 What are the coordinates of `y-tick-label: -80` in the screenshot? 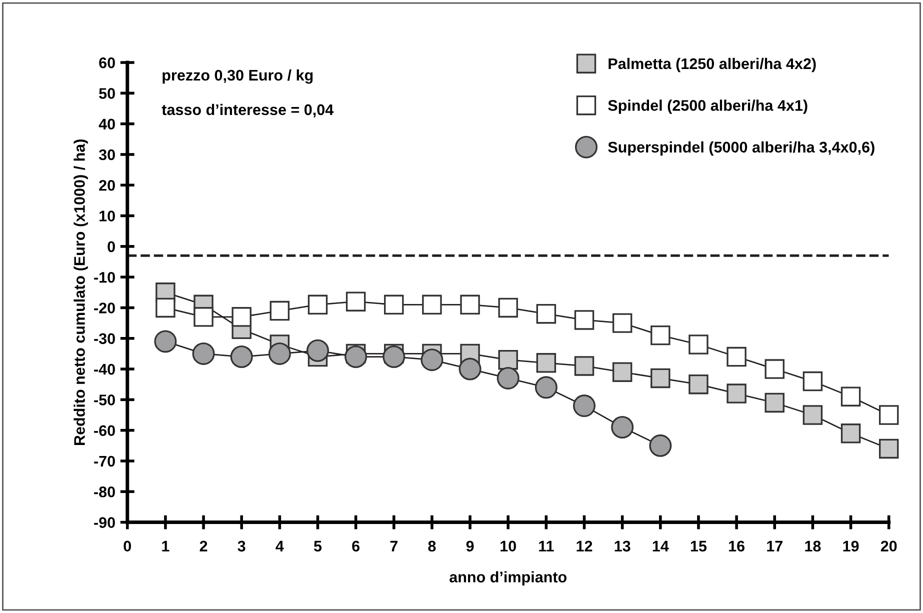 It's located at (104, 492).